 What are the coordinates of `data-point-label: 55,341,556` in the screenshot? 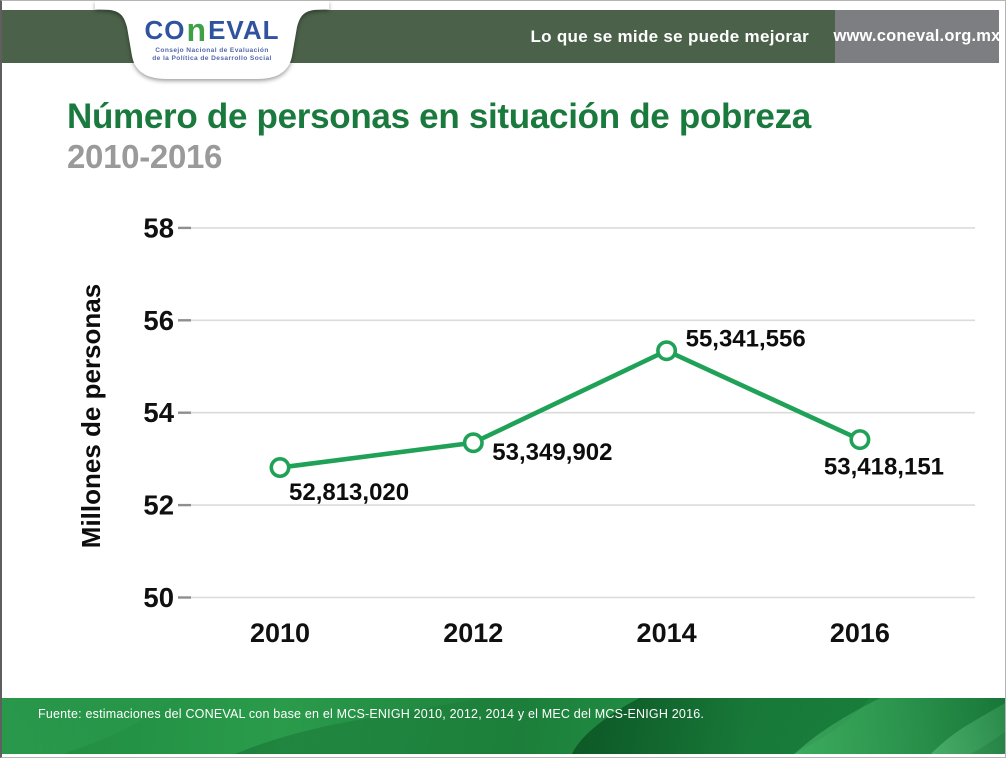 It's located at (746, 339).